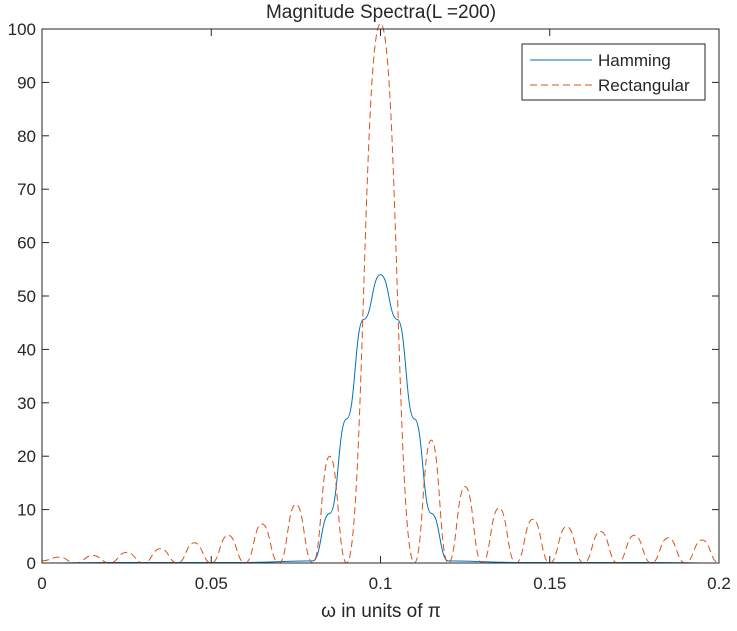 Image resolution: width=737 pixels, height=631 pixels. What do you see at coordinates (26, 82) in the screenshot?
I see `y-tick-label: 90` at bounding box center [26, 82].